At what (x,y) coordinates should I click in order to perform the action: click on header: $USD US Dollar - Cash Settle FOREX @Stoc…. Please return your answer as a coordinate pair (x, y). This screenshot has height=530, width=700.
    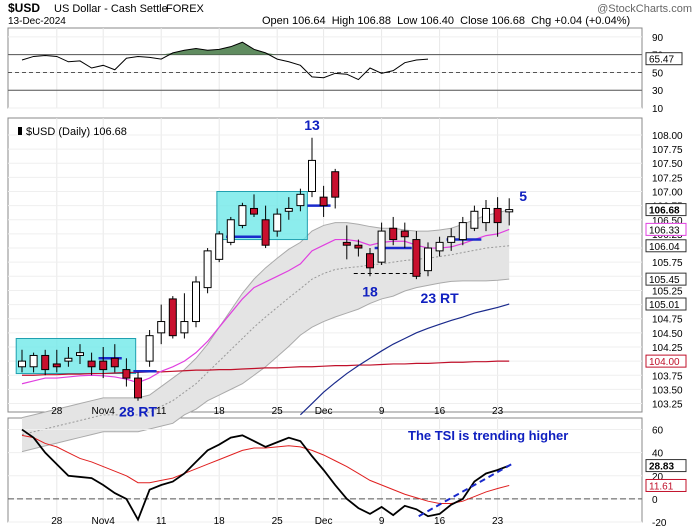
    Looking at the image, I should click on (350, 14).